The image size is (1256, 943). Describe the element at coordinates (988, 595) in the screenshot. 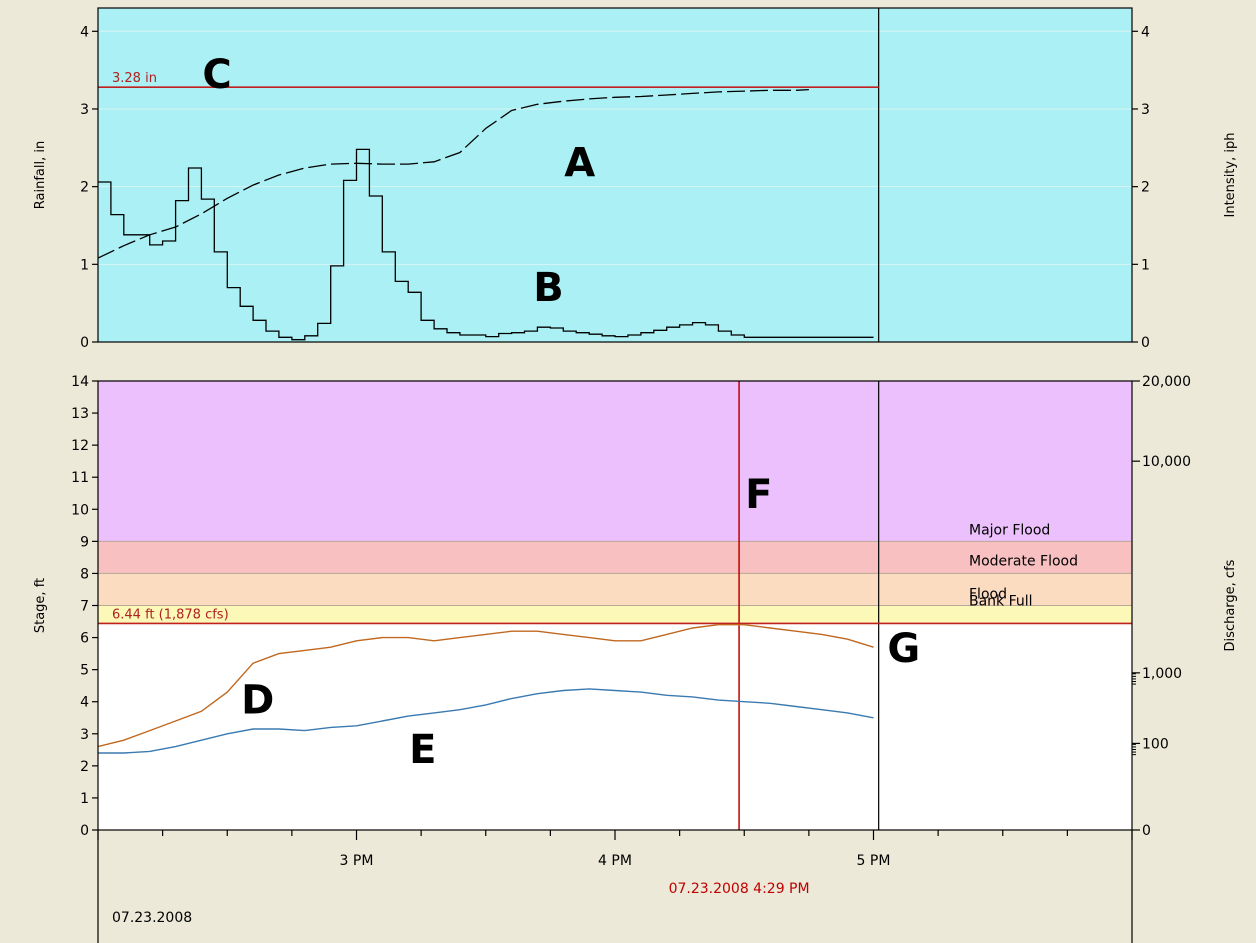

I see `flood-band-label: Flood` at that location.